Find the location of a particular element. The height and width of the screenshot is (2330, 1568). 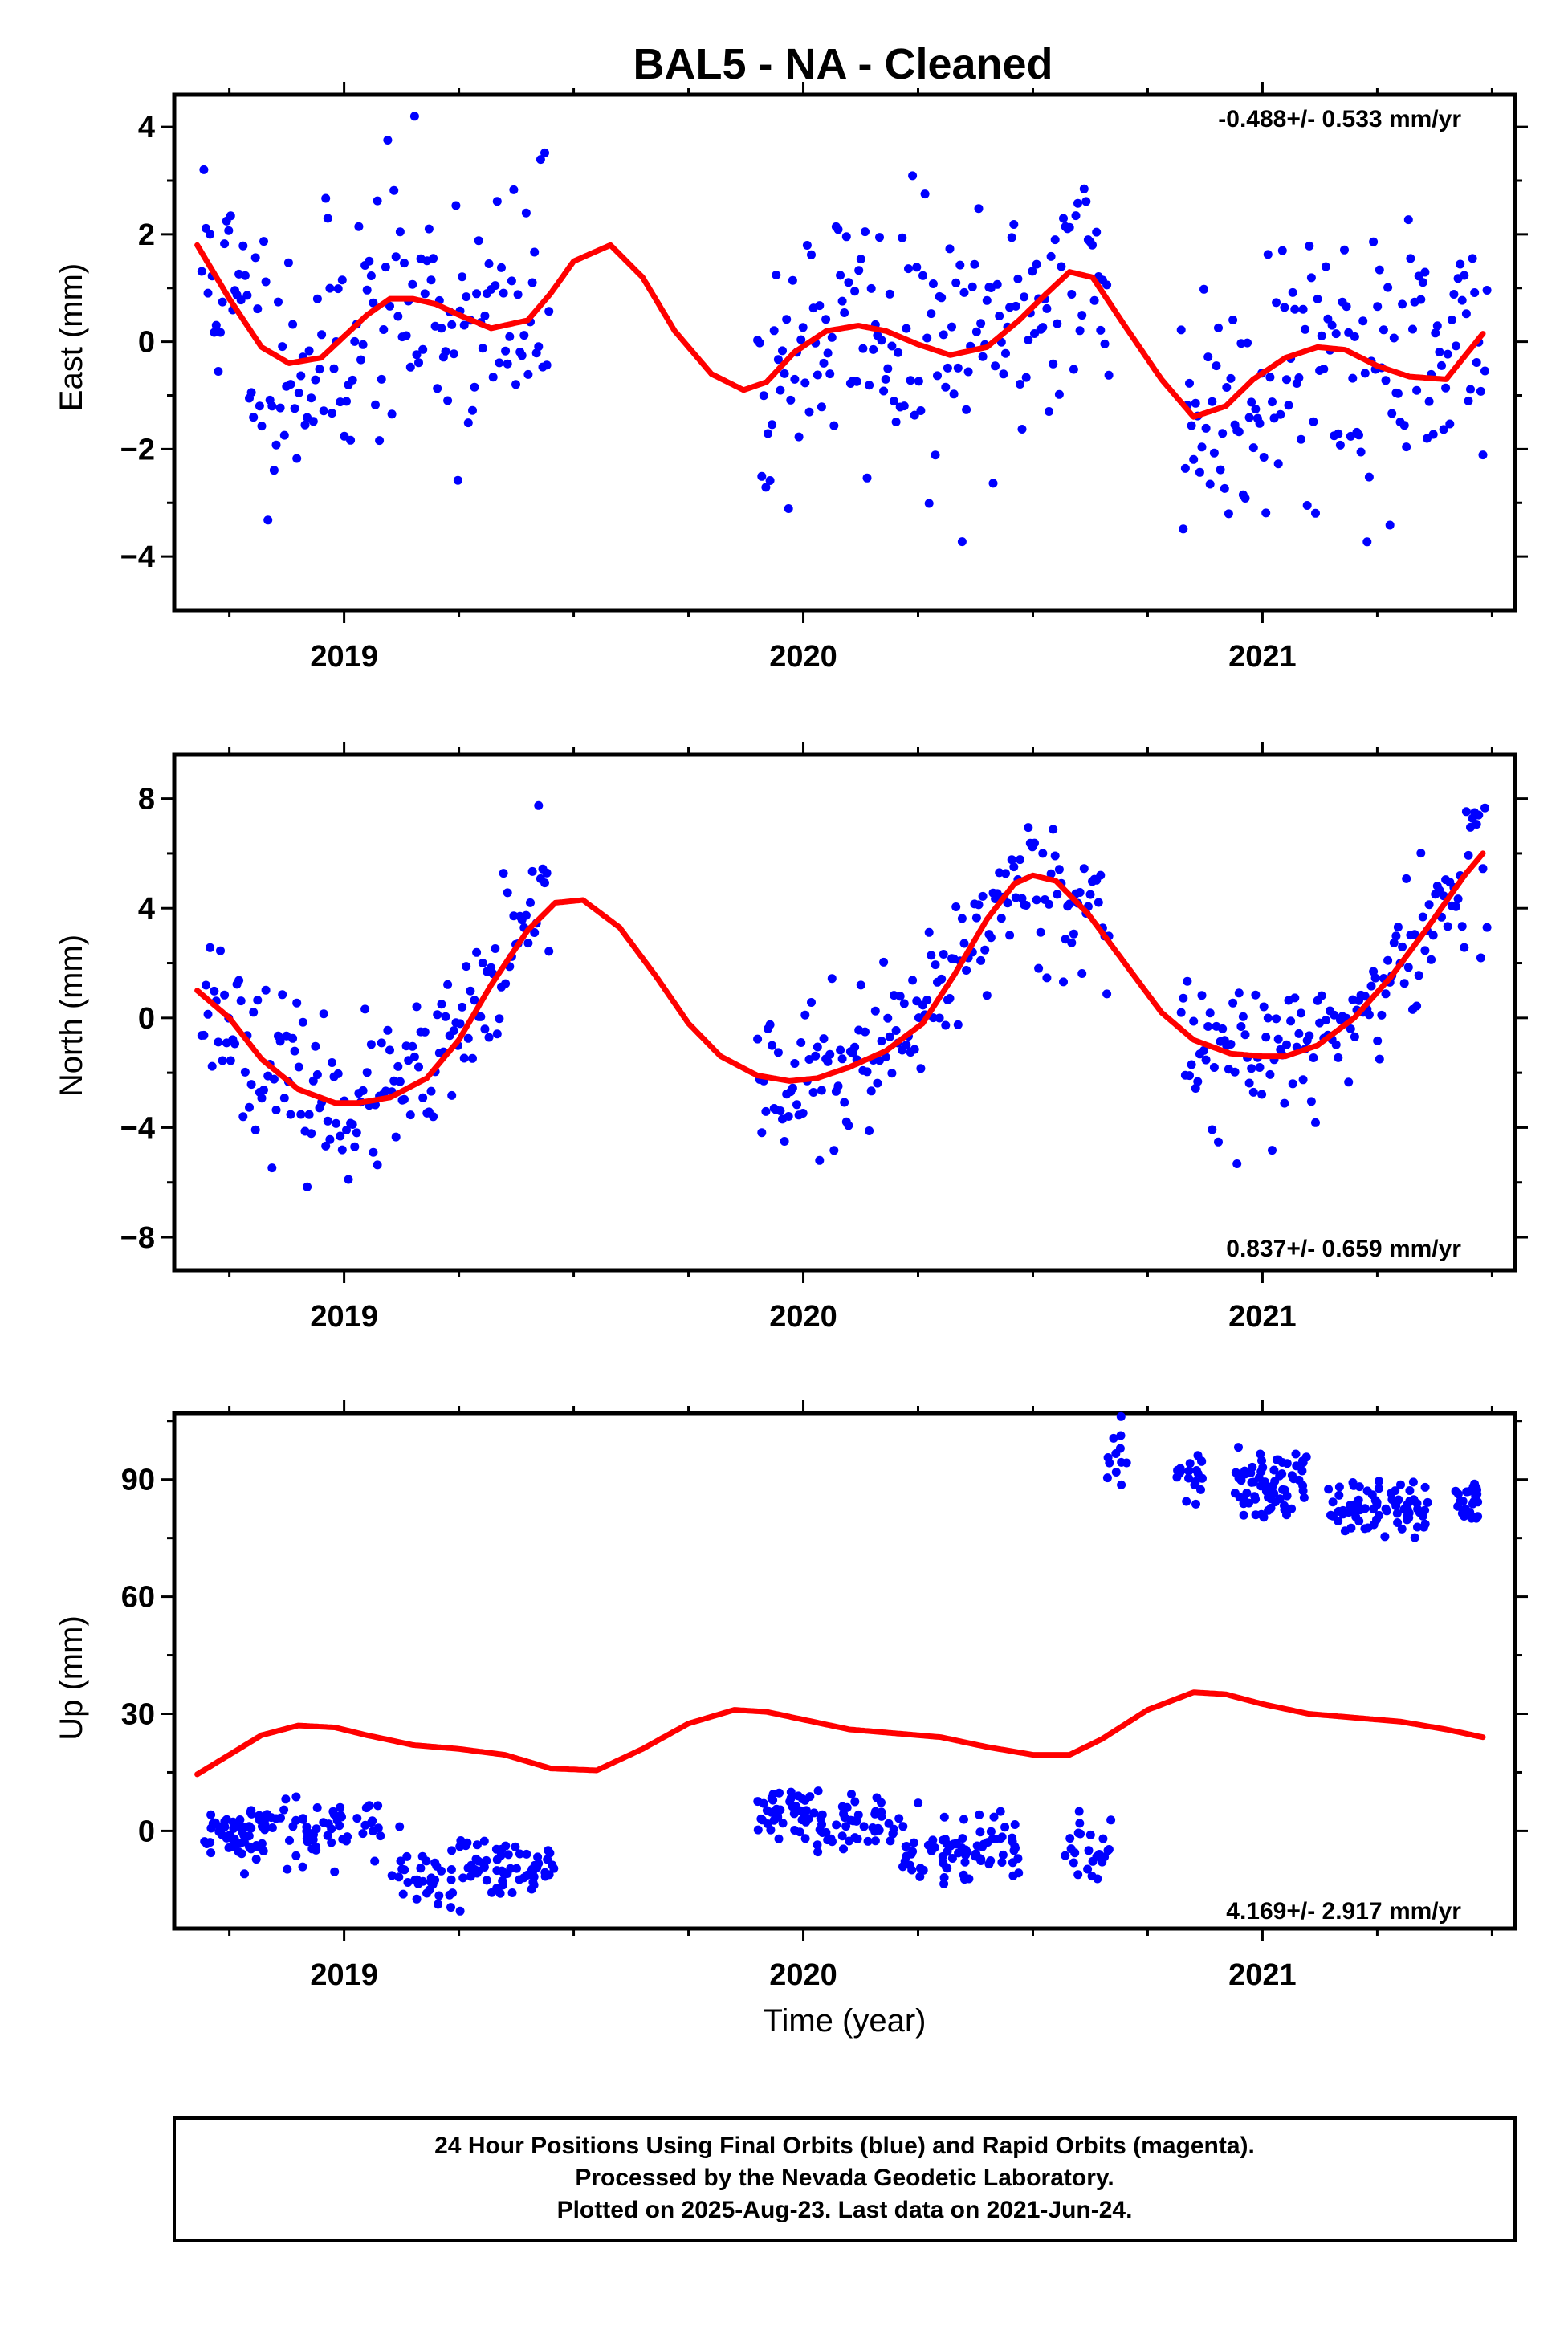

up-ytick-label: 60 is located at coordinates (138, 1598).